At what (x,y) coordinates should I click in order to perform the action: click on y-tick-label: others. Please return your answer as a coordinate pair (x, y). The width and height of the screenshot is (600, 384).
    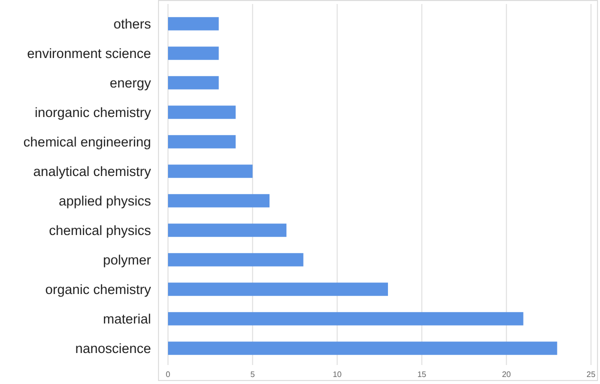
    Looking at the image, I should click on (132, 24).